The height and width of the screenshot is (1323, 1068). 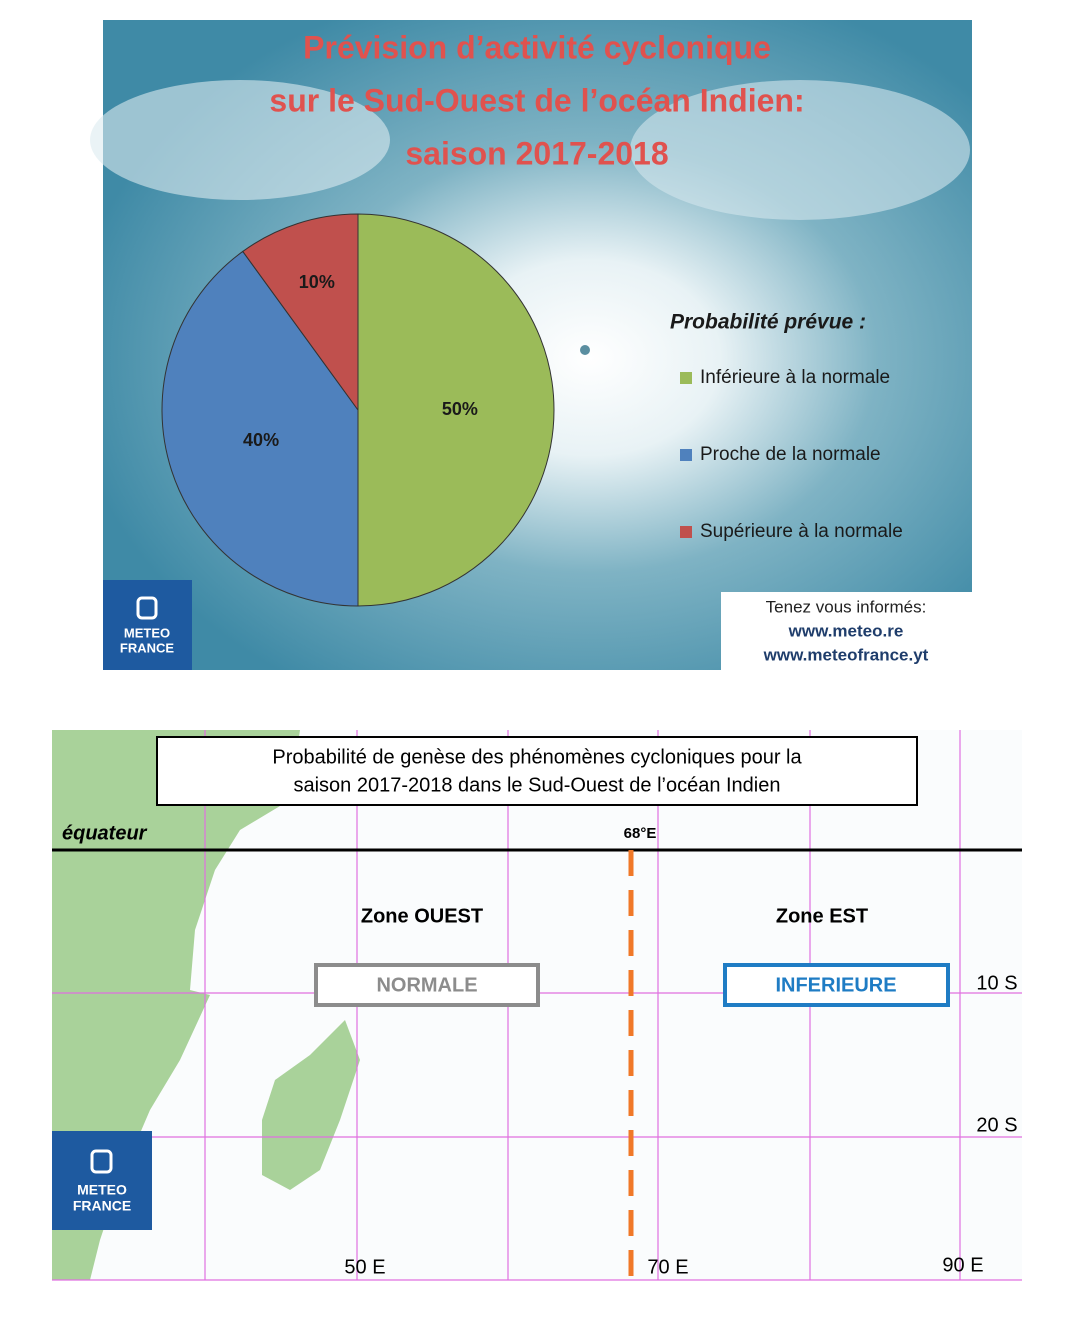 I want to click on info-text: Tenez vous informés:, so click(x=846, y=606).